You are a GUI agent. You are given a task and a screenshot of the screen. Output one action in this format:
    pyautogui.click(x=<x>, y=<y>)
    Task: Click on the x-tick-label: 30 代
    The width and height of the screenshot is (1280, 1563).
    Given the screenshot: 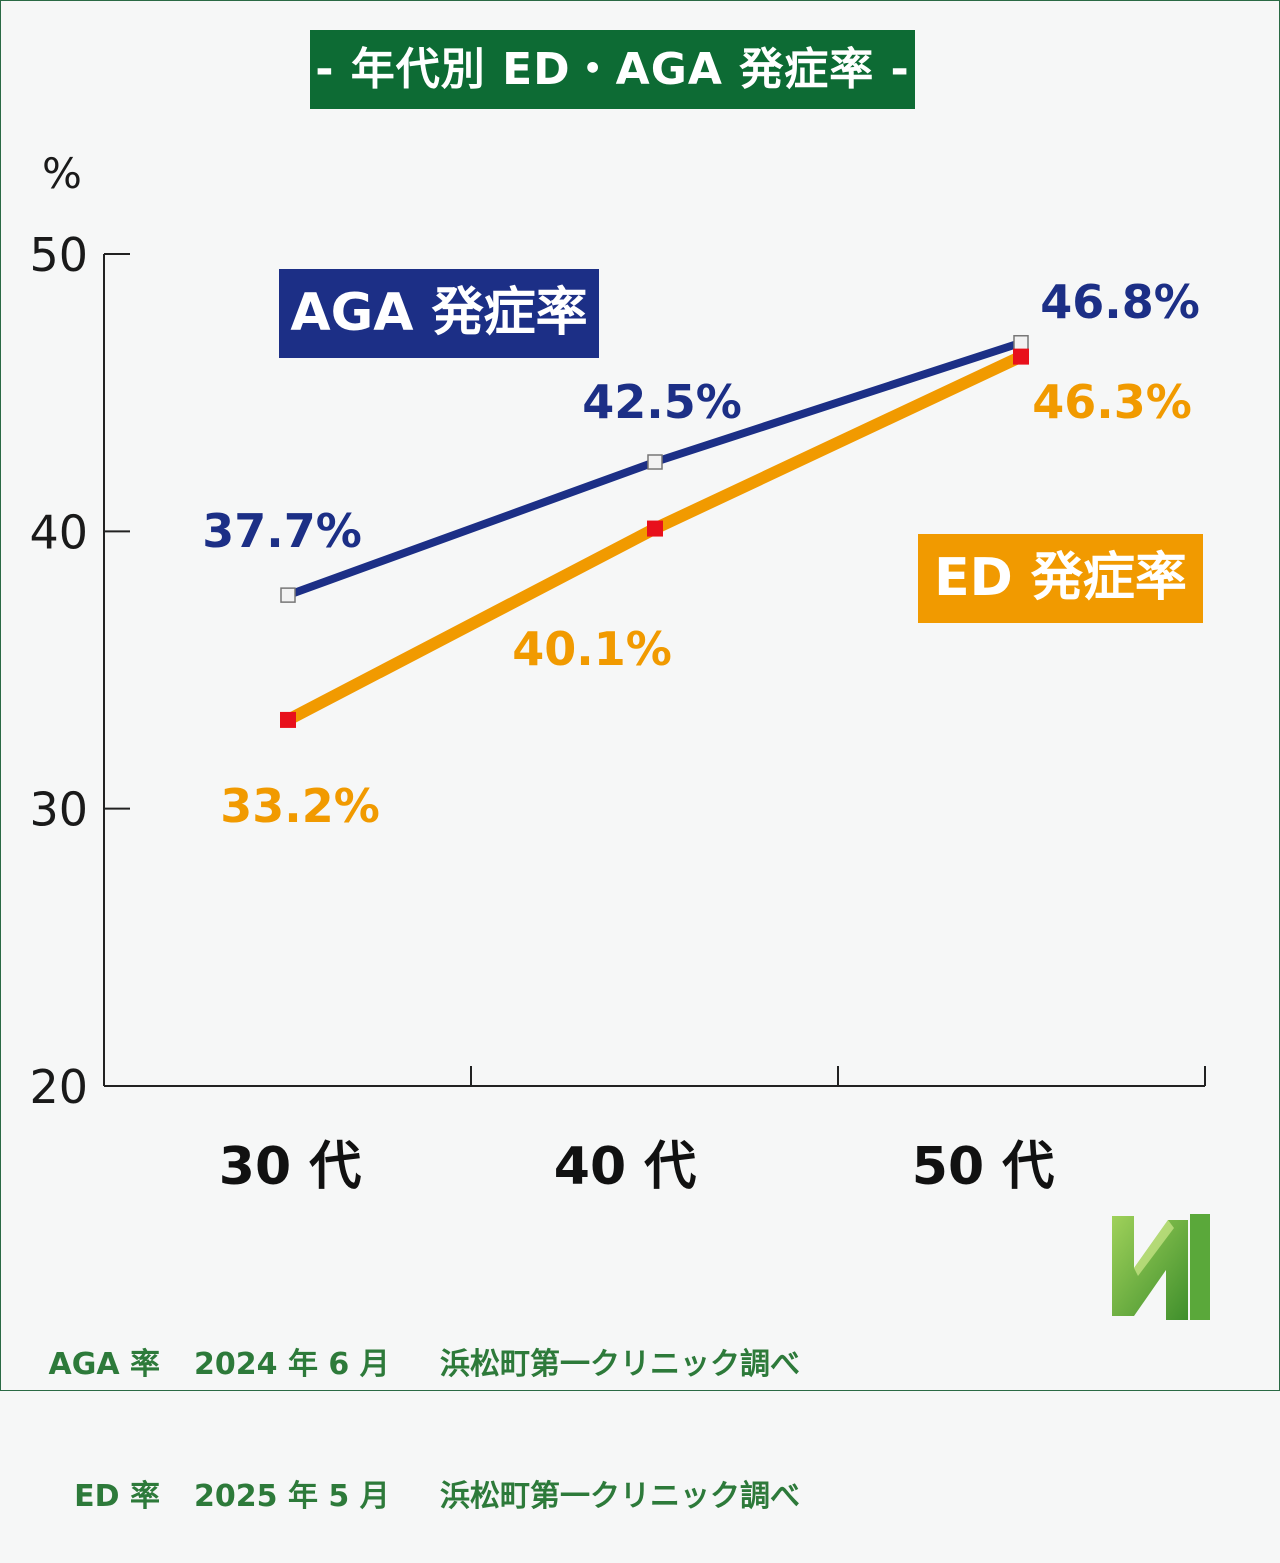 What is the action you would take?
    pyautogui.click(x=290, y=1167)
    